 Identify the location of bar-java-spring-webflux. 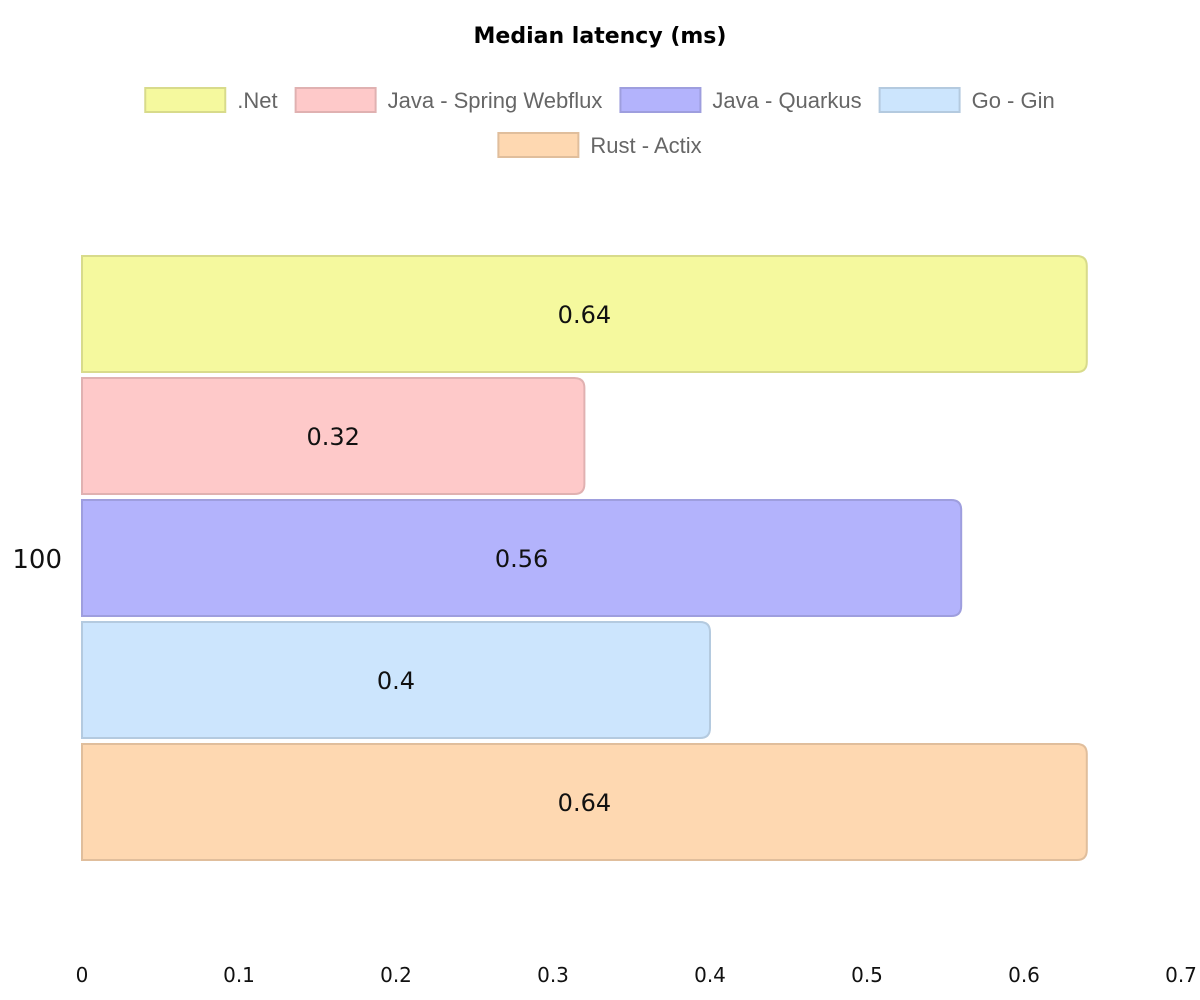
(333, 436).